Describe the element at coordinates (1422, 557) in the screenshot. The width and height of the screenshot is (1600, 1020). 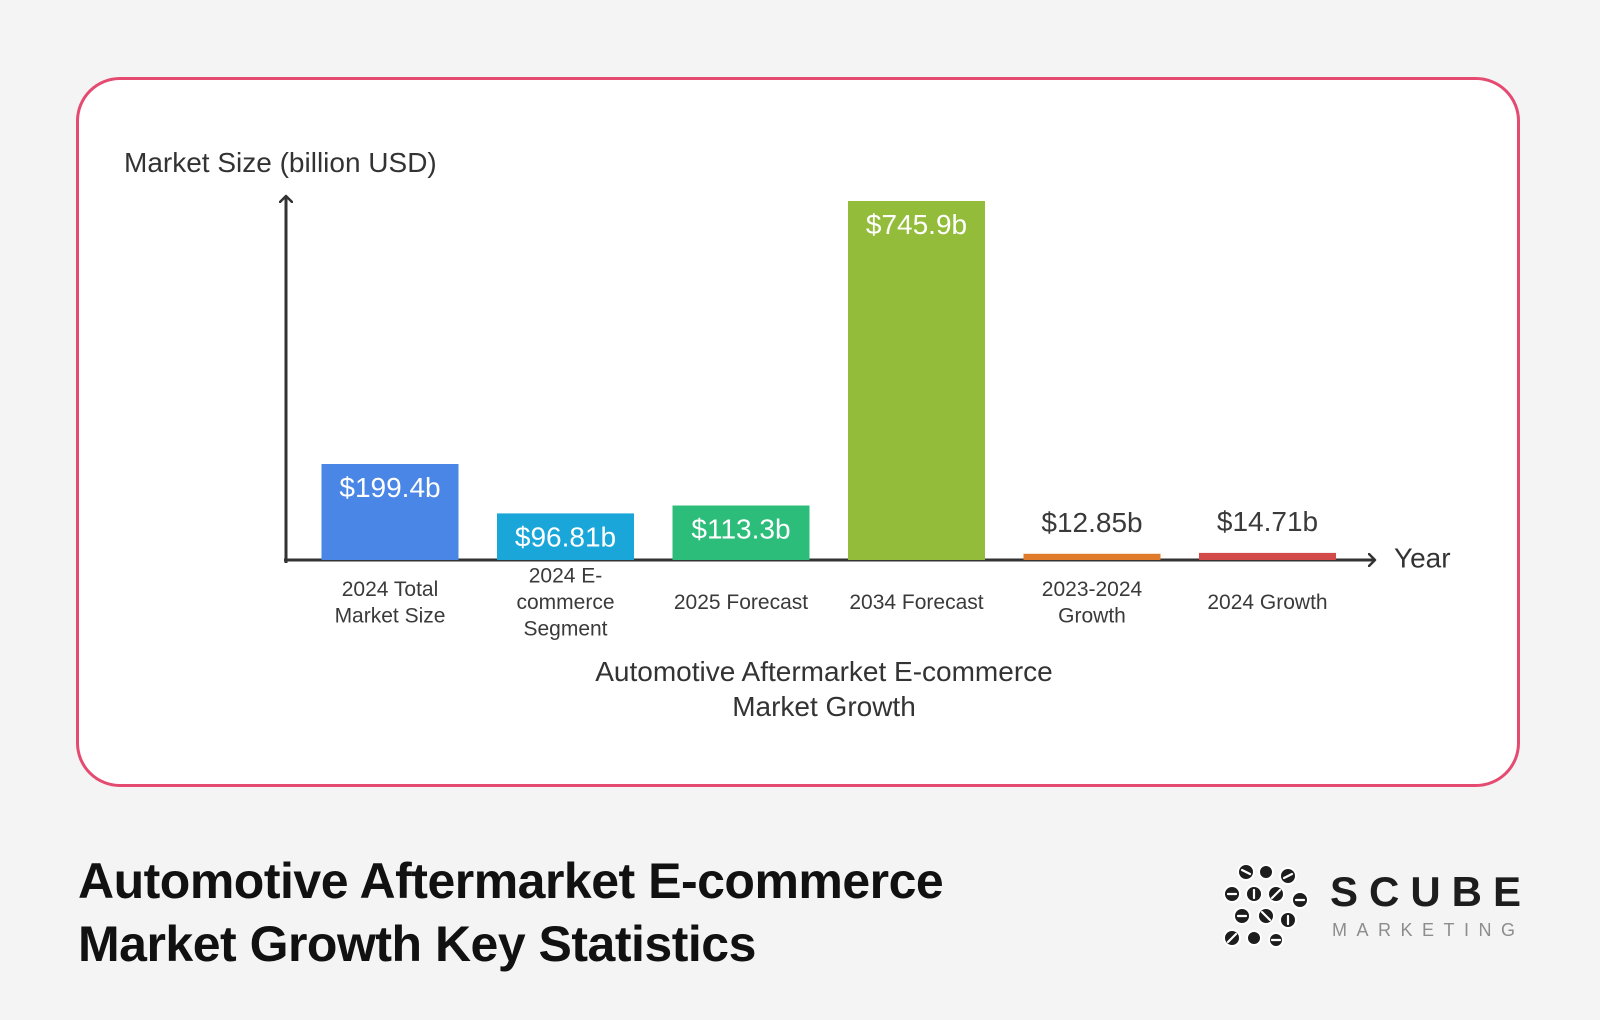
I see `x-axis-title: Year` at that location.